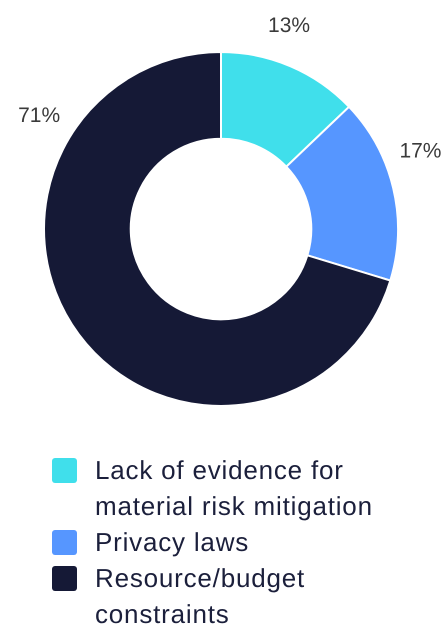  Describe the element at coordinates (234, 488) in the screenshot. I see `legend-label: Lack of evidence for material risk mitigation` at that location.